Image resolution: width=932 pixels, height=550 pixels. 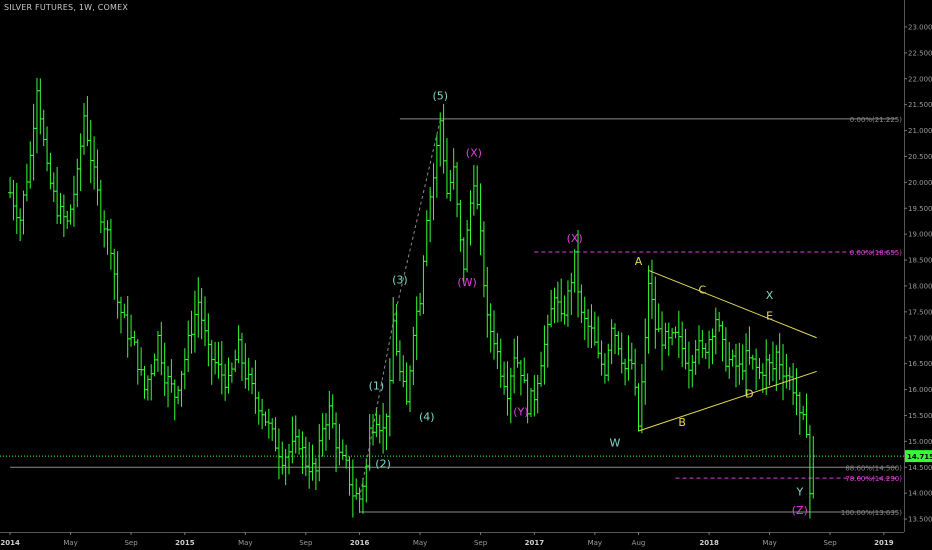 What do you see at coordinates (920, 468) in the screenshot?
I see `y-tick-label: 14.500` at bounding box center [920, 468].